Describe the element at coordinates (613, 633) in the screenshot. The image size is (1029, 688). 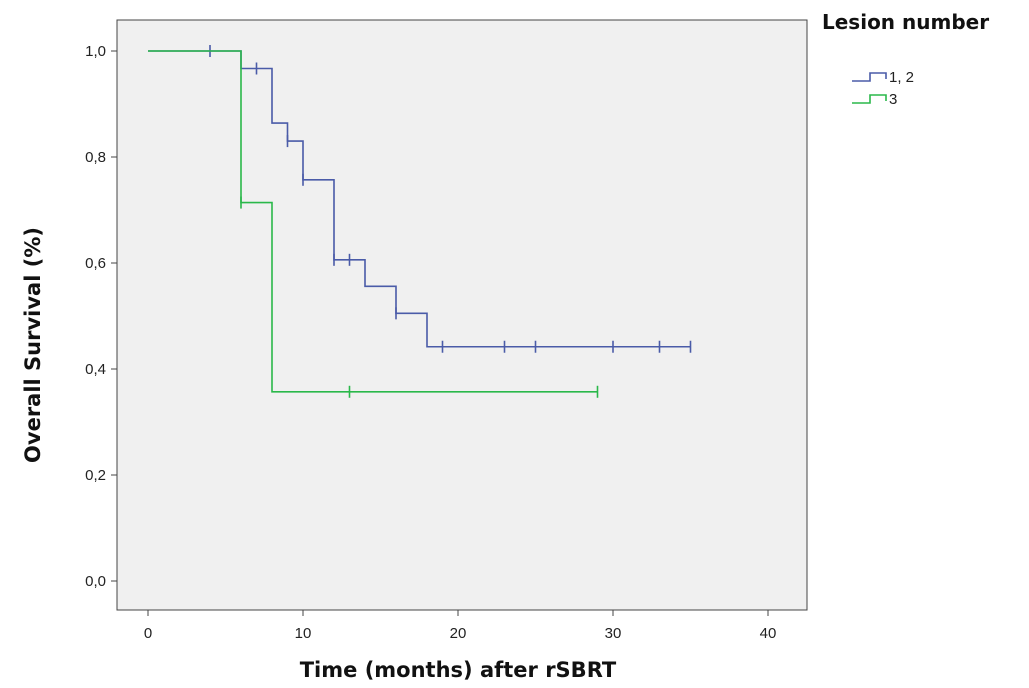
I see `x-tick-label: 30` at that location.